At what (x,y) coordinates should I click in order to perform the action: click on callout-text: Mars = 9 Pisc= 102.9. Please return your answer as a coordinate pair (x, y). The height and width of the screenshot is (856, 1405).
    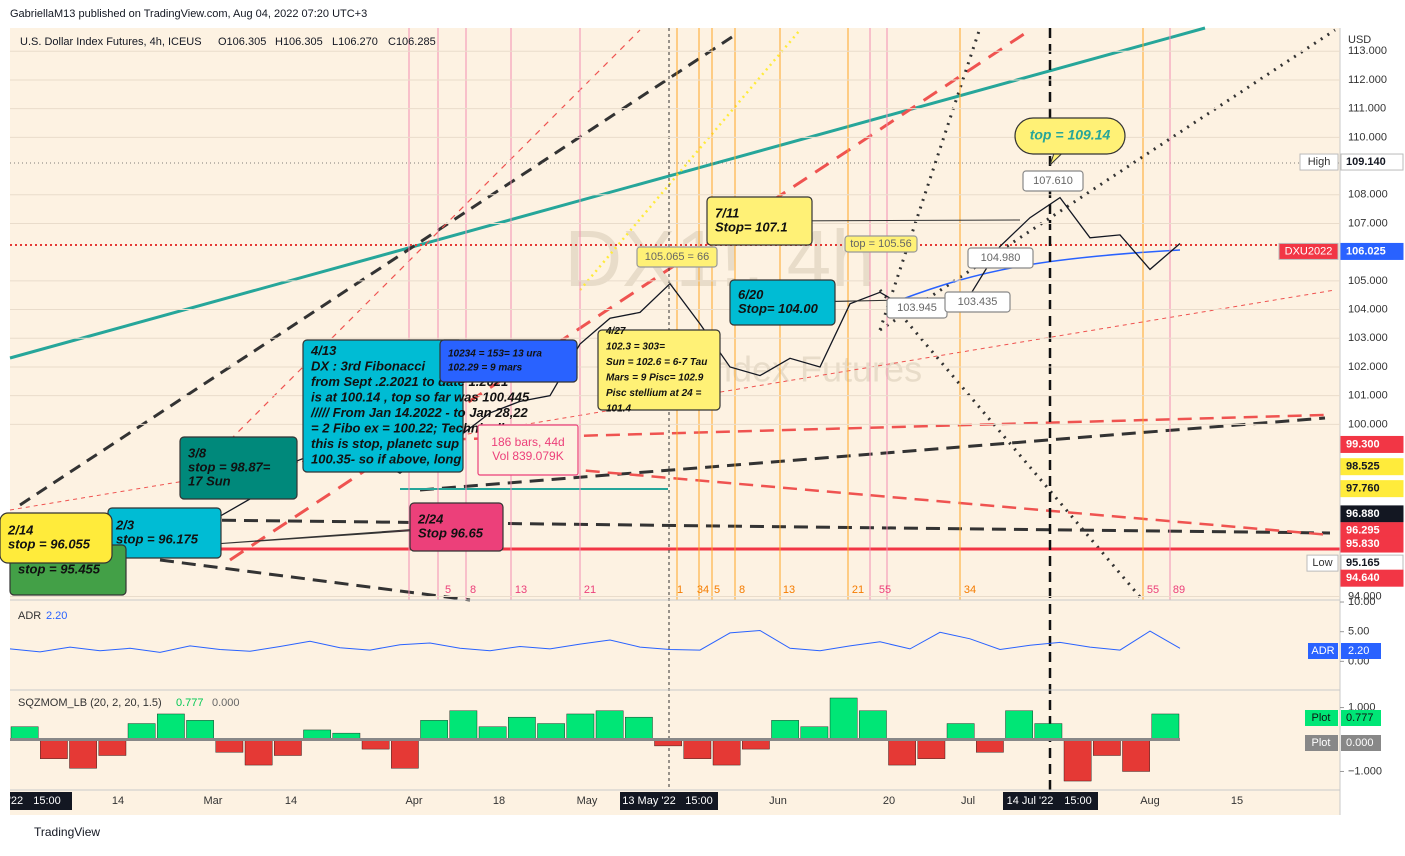
    Looking at the image, I should click on (655, 377).